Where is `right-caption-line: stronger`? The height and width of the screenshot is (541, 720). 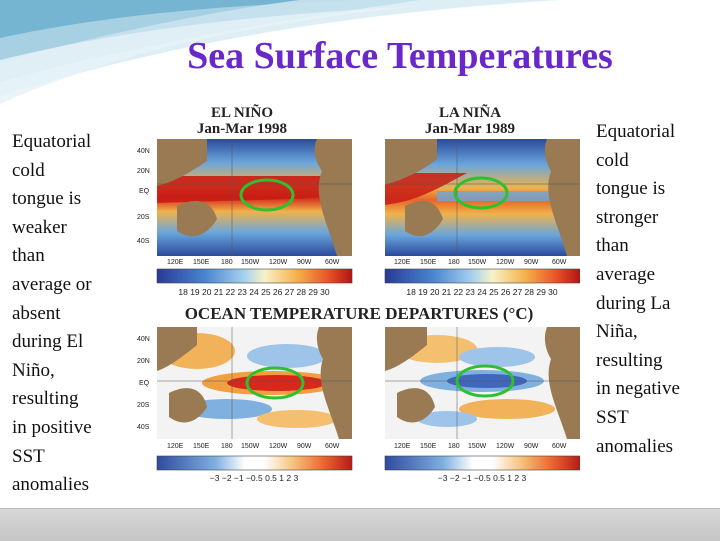 right-caption-line: stronger is located at coordinates (627, 217).